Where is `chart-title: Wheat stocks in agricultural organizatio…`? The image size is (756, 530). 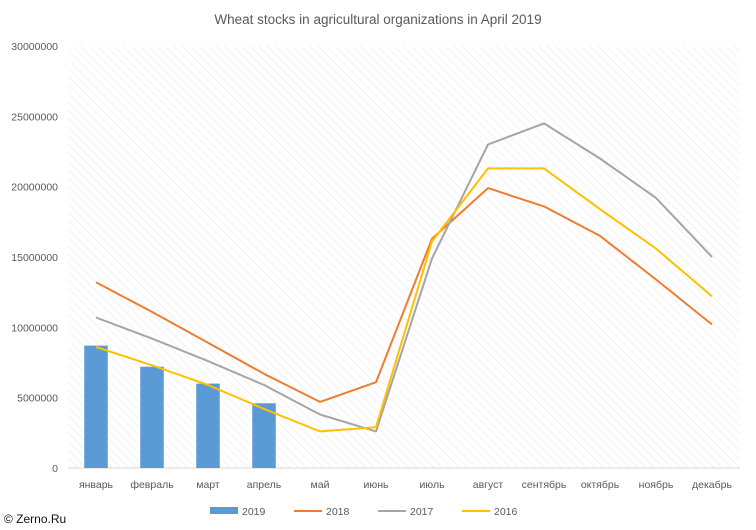
chart-title: Wheat stocks in agricultural organizatio… is located at coordinates (377, 19).